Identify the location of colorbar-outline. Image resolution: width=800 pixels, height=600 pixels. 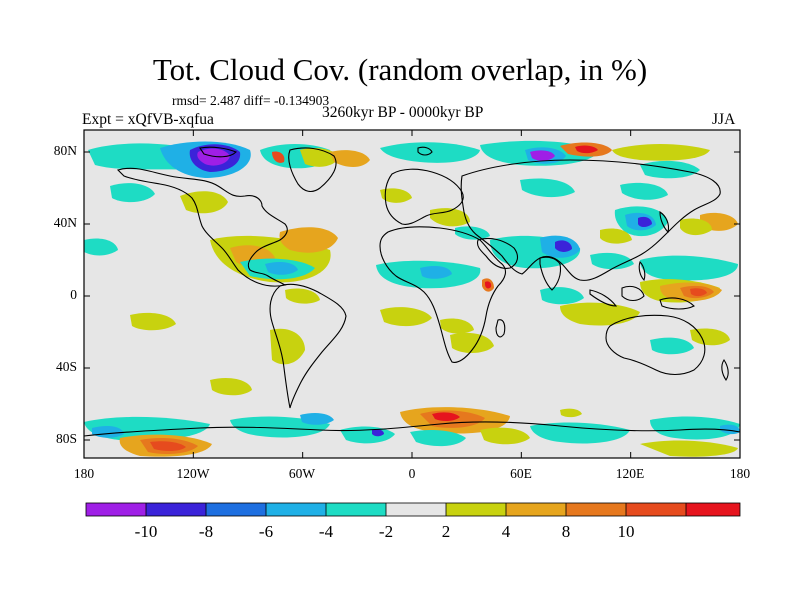
(413, 509).